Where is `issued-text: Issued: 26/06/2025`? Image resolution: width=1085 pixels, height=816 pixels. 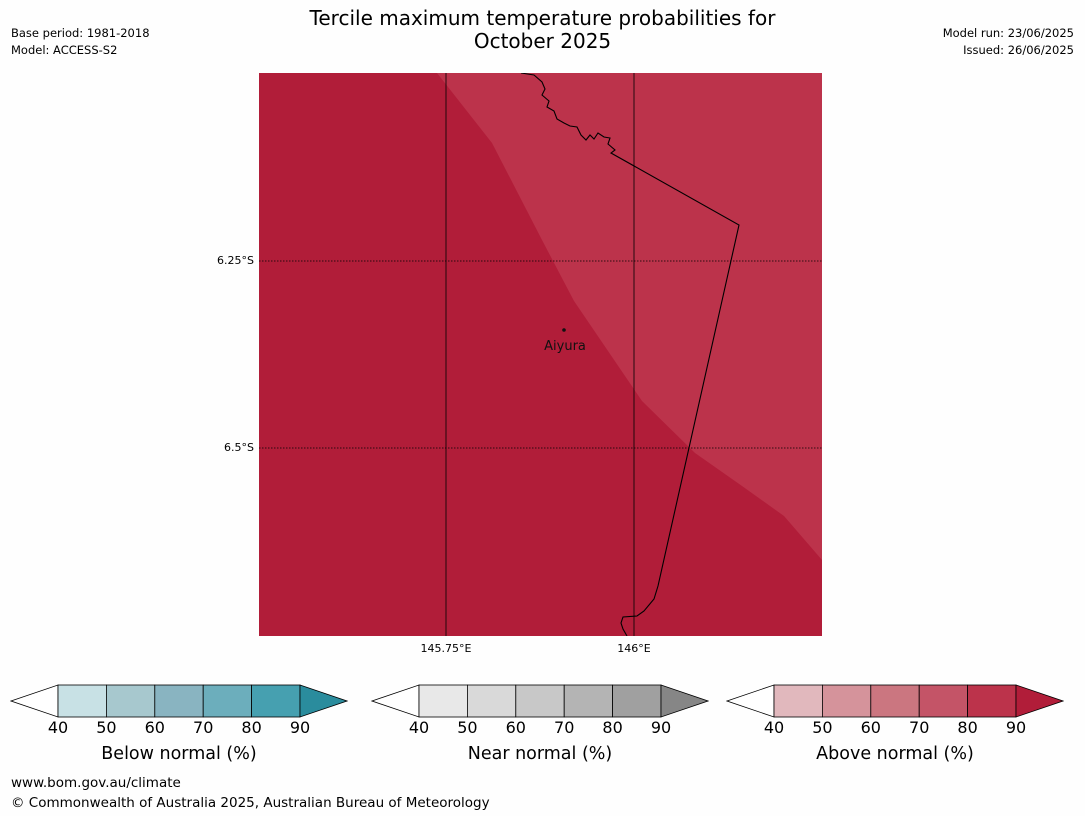 issued-text: Issued: 26/06/2025 is located at coordinates (1018, 50).